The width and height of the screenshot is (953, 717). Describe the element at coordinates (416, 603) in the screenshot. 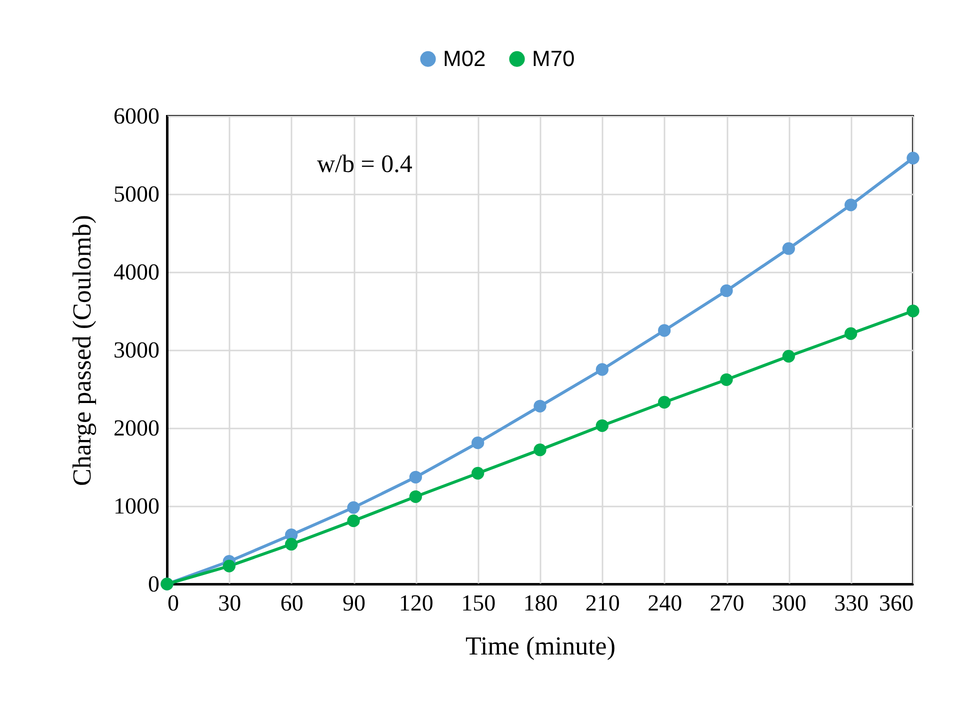

I see `x-tick-label: 120` at that location.